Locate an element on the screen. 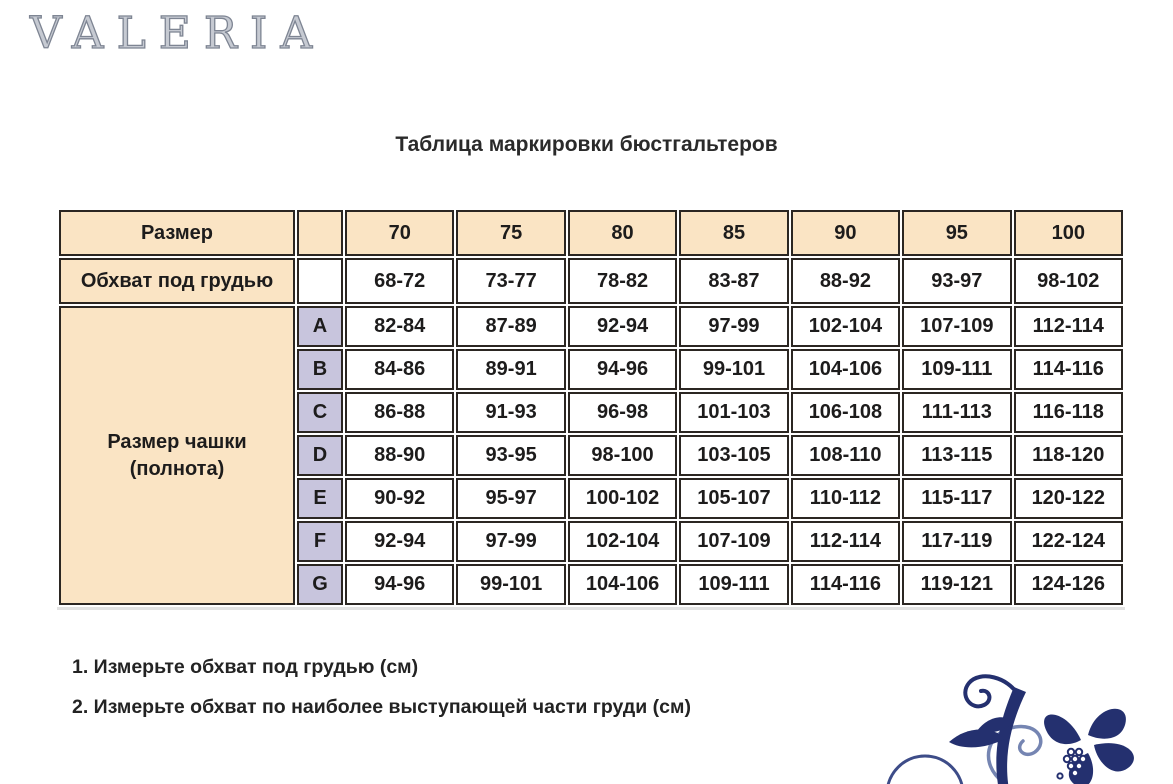 Image resolution: width=1173 pixels, height=784 pixels. cup-letter: C is located at coordinates (320, 412).